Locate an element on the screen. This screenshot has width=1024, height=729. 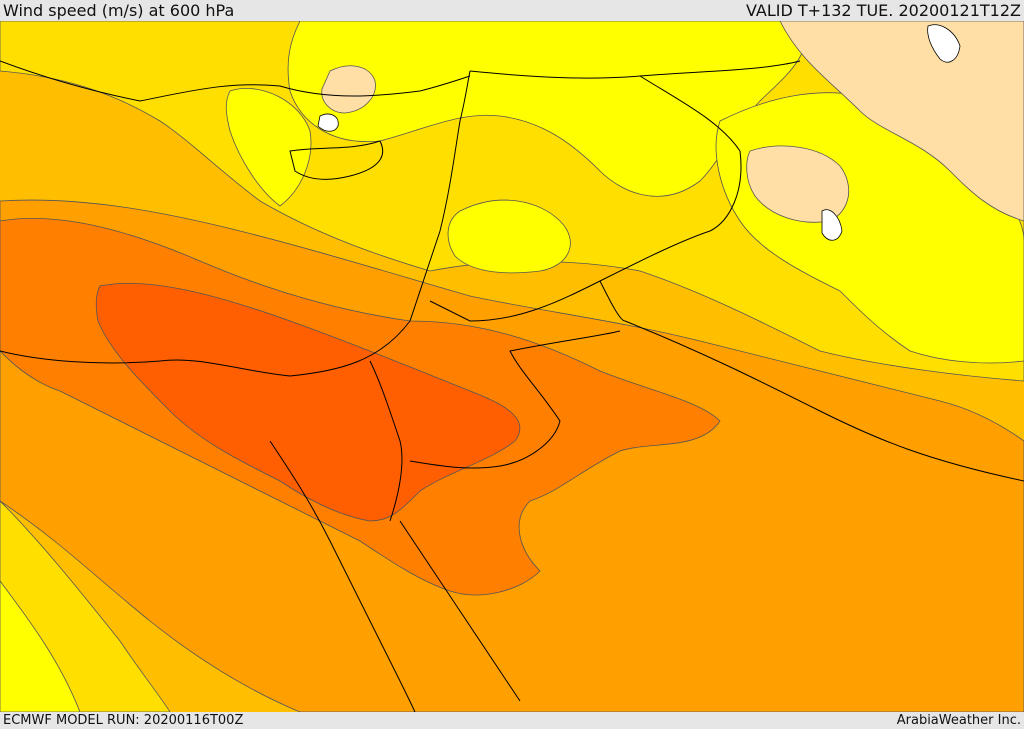
coastline-red-sea-east is located at coordinates (460, 611).